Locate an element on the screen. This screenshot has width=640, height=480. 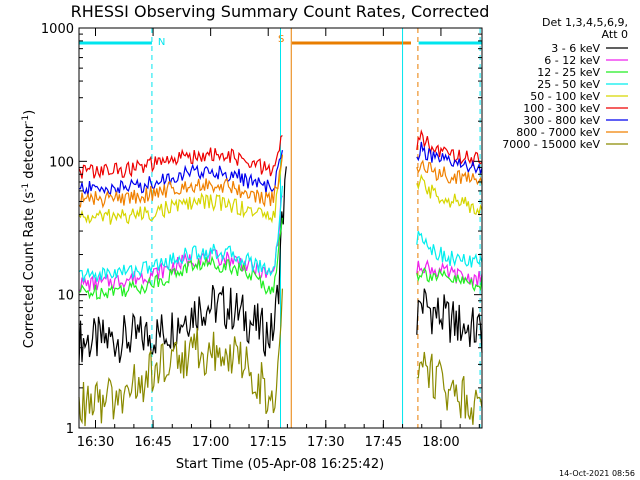
x-tick-label: 16:30 is located at coordinates (95, 442).